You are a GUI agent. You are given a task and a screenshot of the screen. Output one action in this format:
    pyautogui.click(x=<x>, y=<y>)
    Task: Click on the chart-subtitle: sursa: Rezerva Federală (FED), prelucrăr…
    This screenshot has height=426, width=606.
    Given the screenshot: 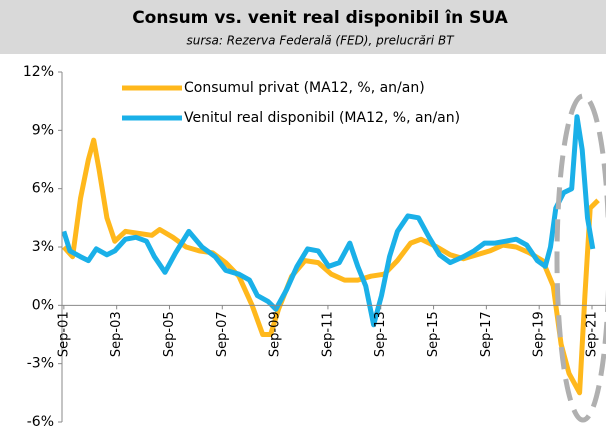 What is the action you would take?
    pyautogui.click(x=320, y=41)
    